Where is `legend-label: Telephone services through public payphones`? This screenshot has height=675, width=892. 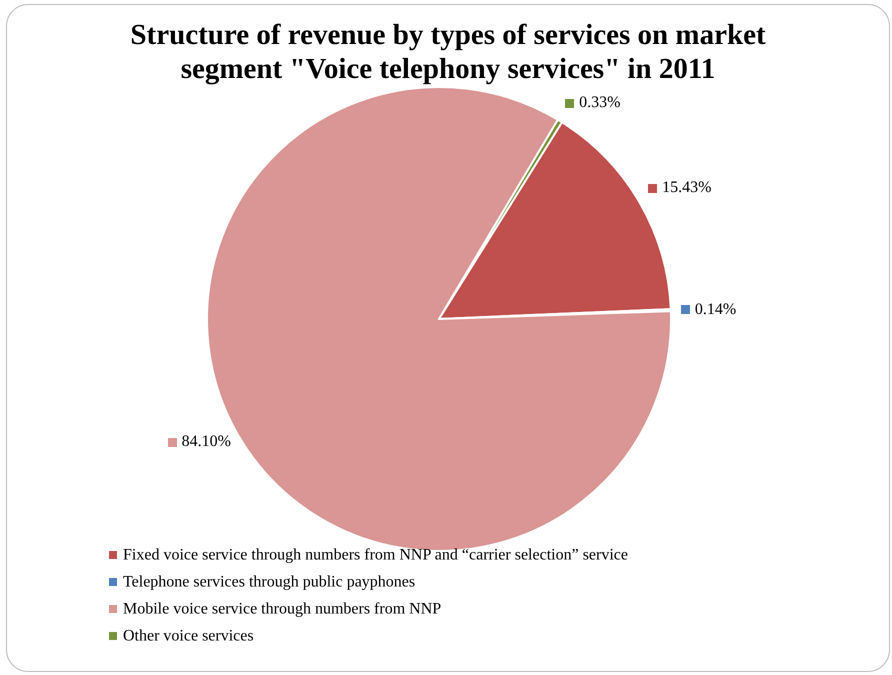 legend-label: Telephone services through public payphones is located at coordinates (269, 582).